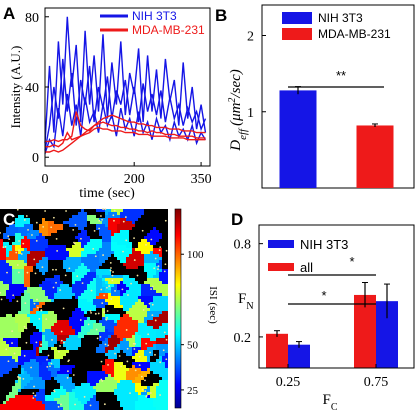 The height and width of the screenshot is (411, 415). Describe the element at coordinates (134, 179) in the screenshot. I see `panel-a-xtick-label: 200` at that location.